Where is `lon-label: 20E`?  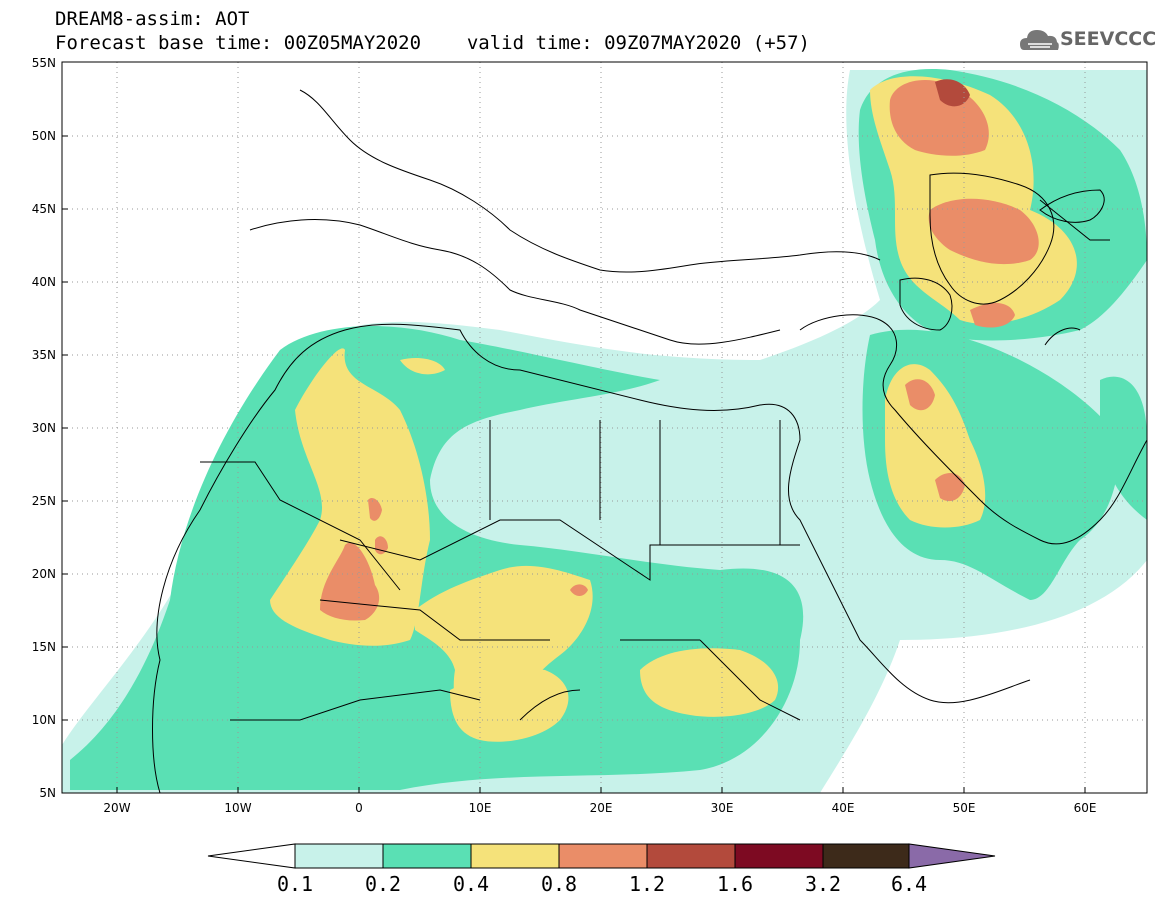
lon-label: 20E is located at coordinates (601, 808).